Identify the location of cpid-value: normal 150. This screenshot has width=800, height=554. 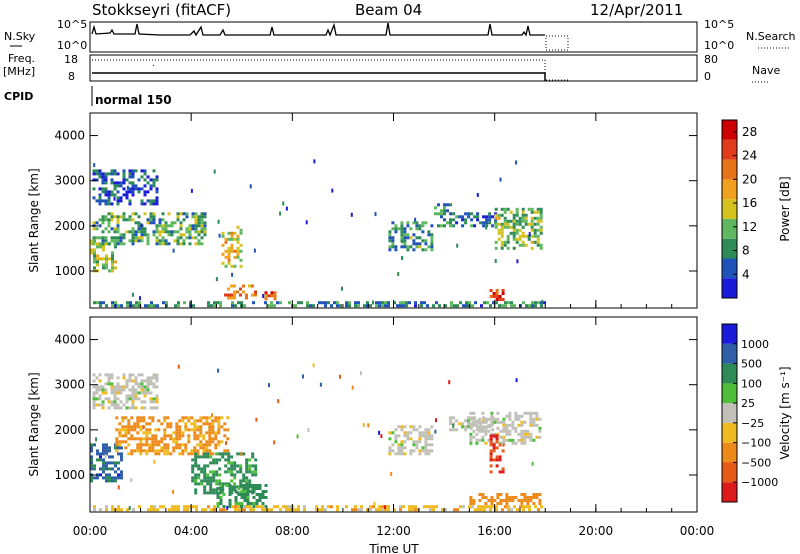
(133, 100).